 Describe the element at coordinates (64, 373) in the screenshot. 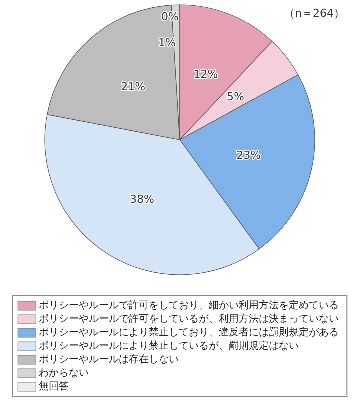

I see `legend-label: わからない` at that location.